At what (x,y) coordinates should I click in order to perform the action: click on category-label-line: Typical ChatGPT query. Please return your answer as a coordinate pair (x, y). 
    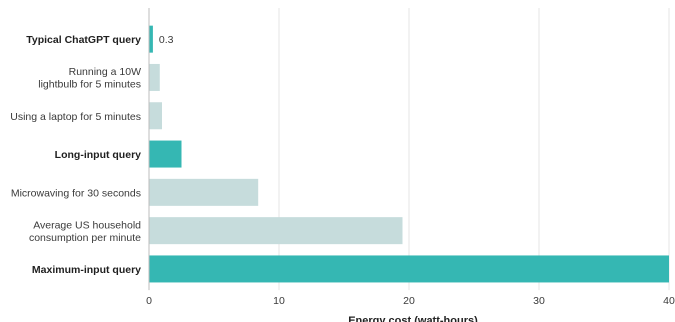
    Looking at the image, I should click on (83, 40).